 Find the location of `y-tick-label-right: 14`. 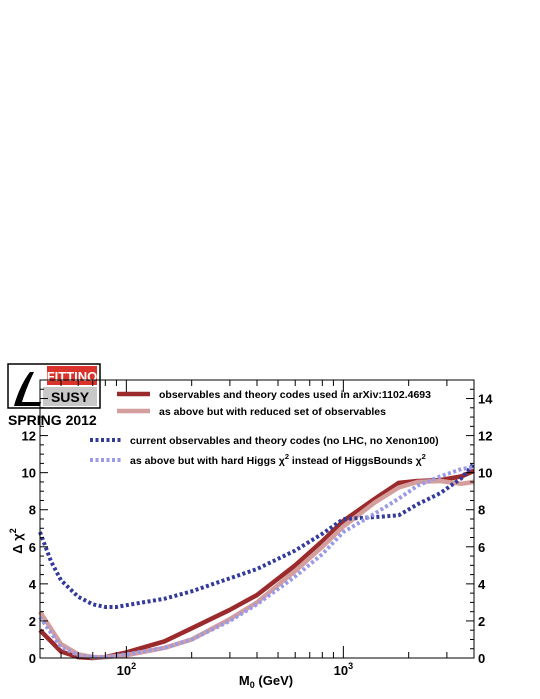

y-tick-label-right: 14 is located at coordinates (485, 399).